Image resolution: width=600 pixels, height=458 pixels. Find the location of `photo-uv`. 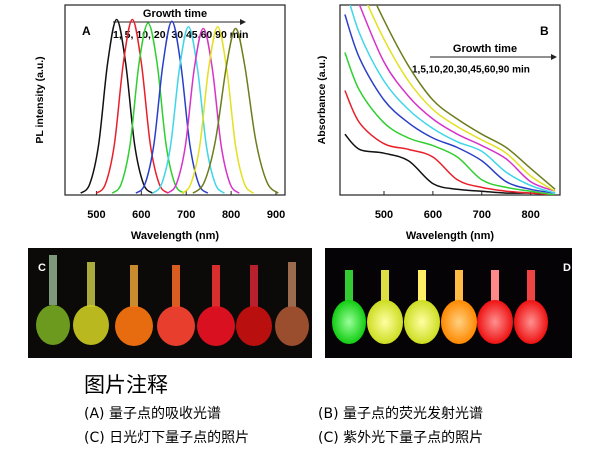

photo-uv is located at coordinates (448, 303).